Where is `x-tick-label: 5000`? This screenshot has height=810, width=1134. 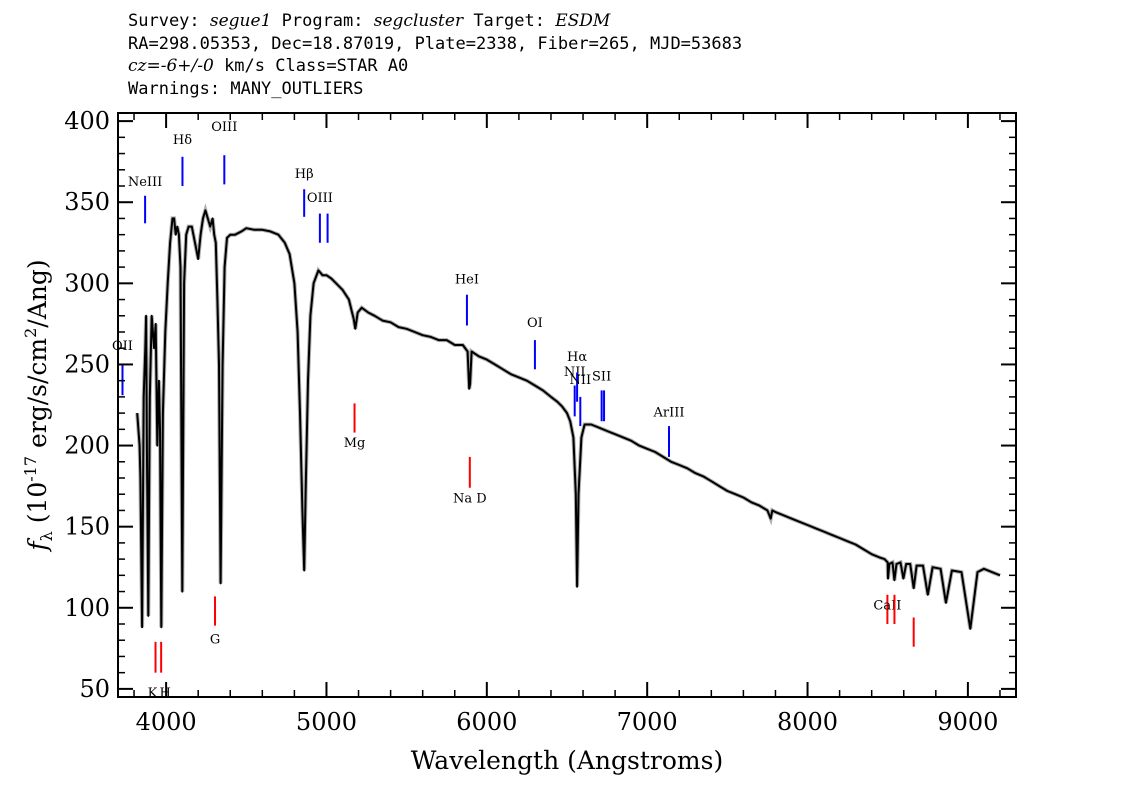 x-tick-label: 5000 is located at coordinates (326, 722).